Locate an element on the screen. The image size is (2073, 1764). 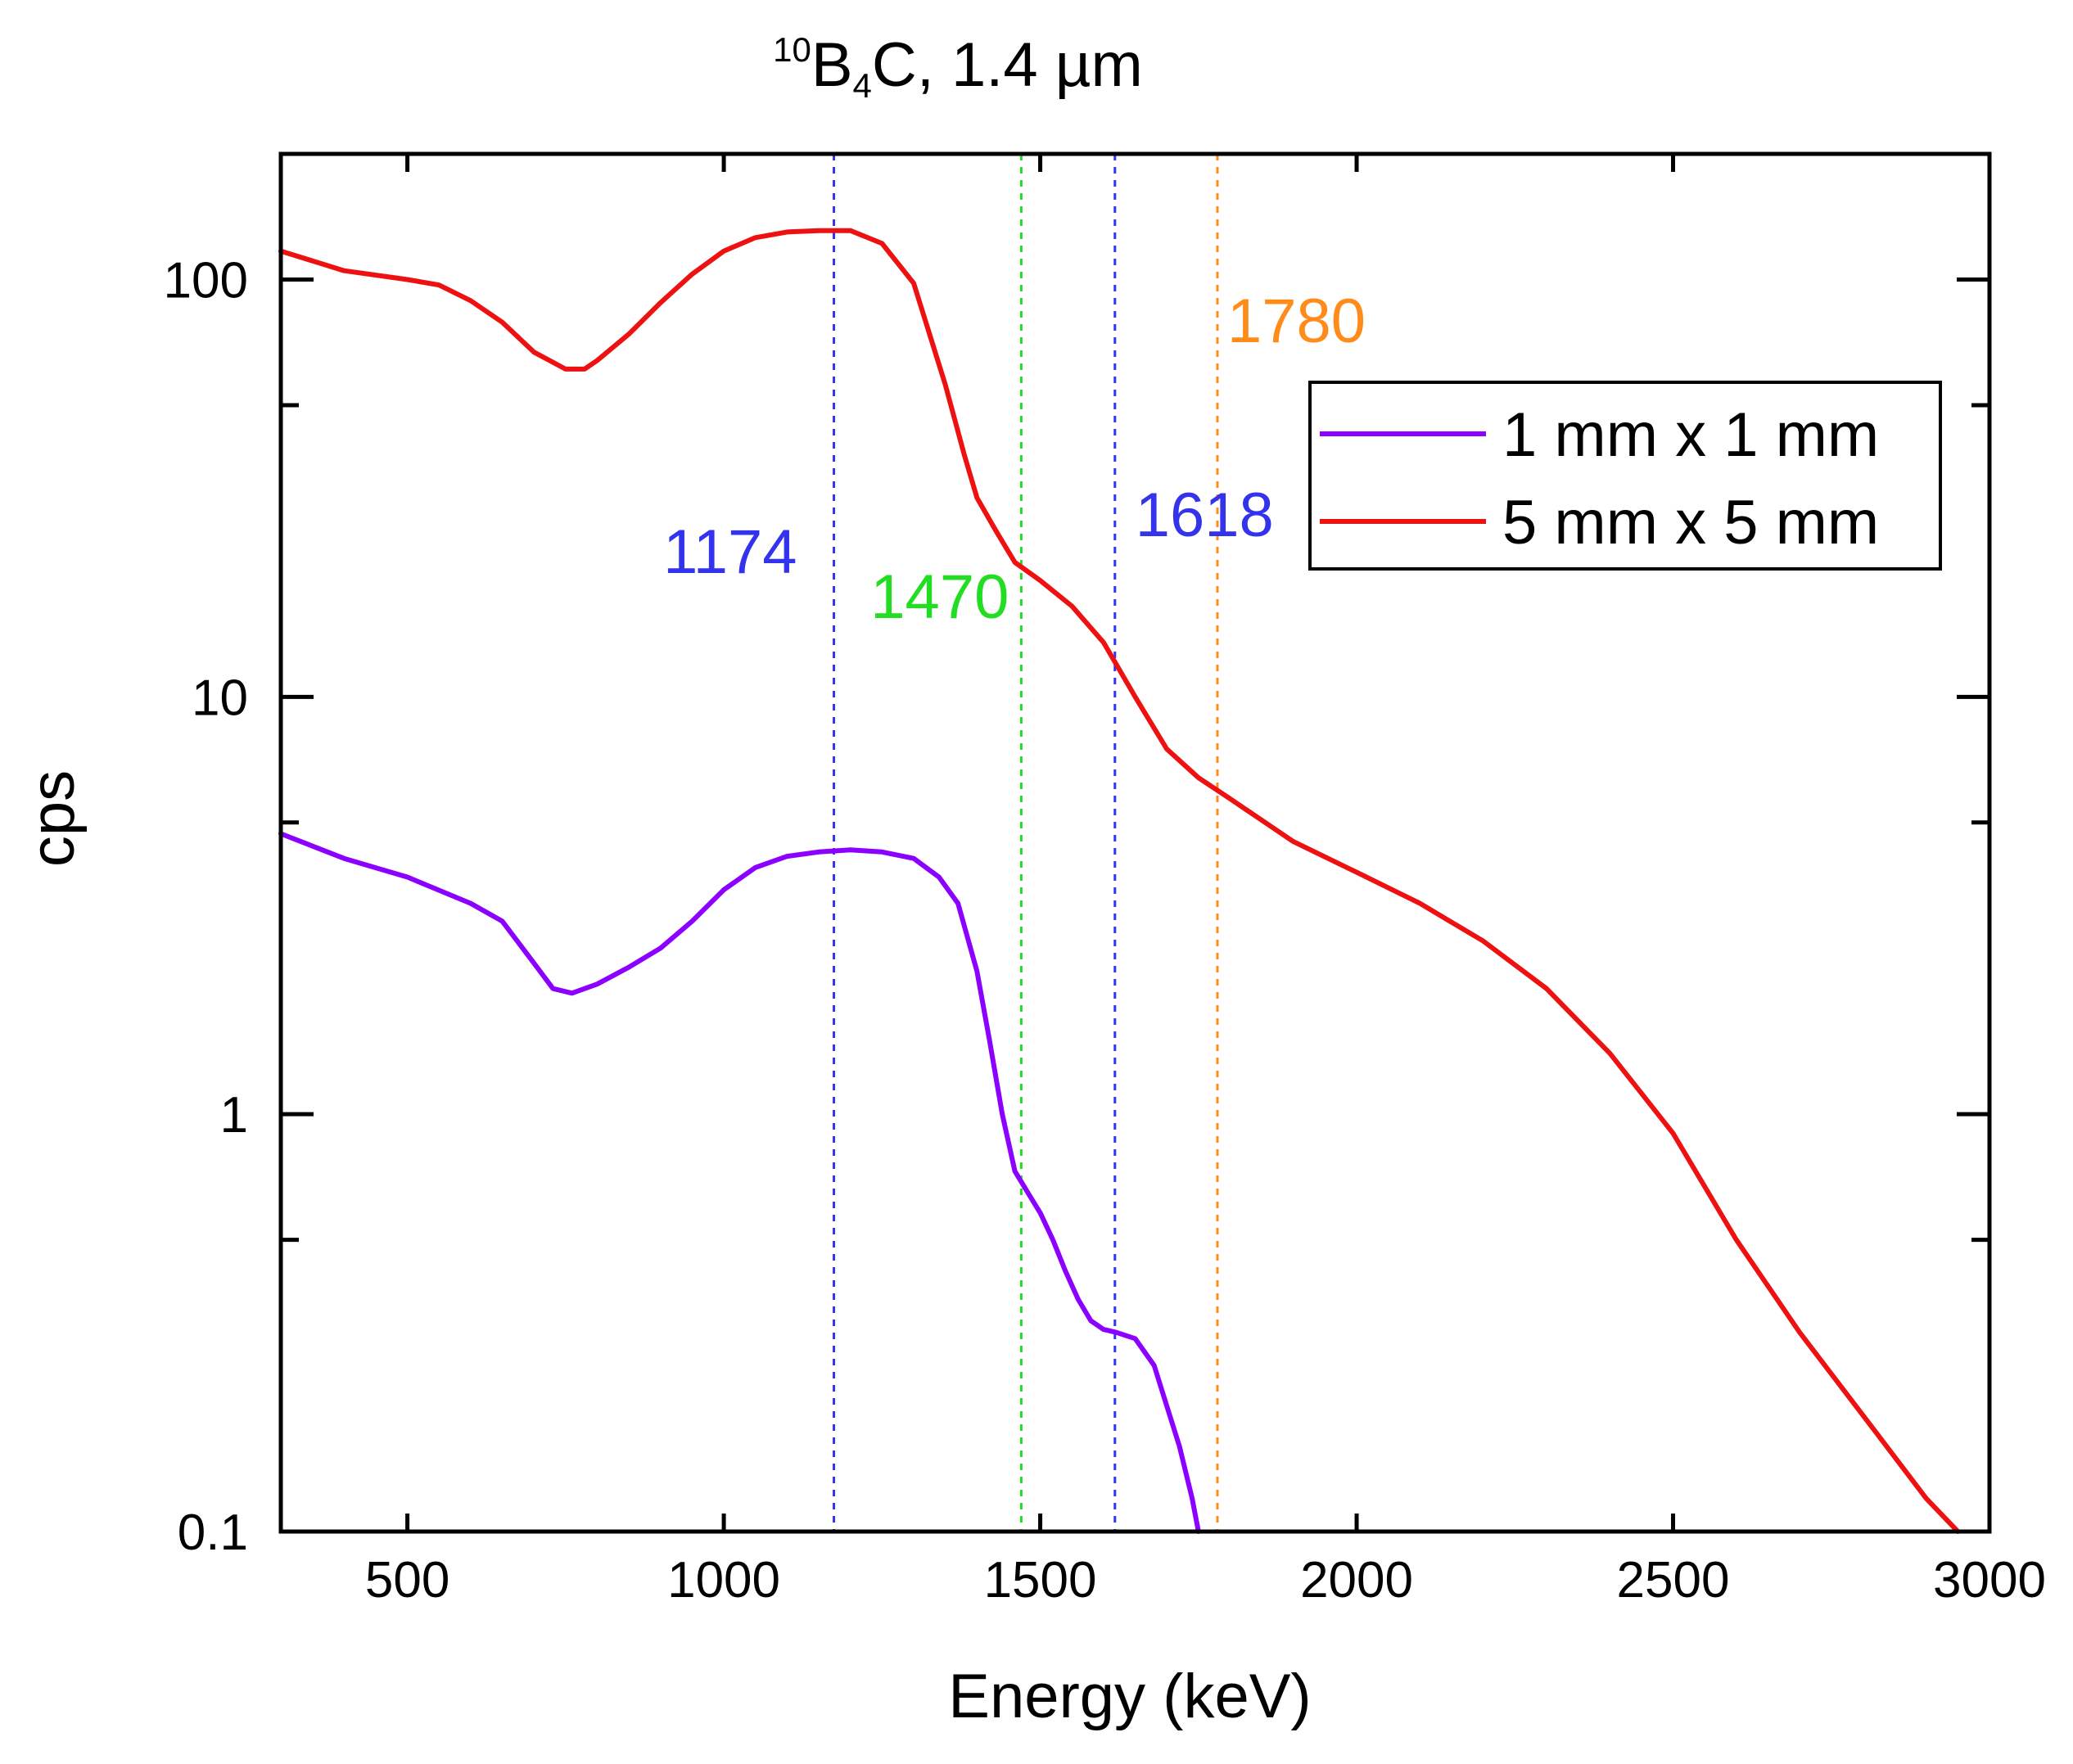
x-tick-label: 3000 is located at coordinates (1989, 1580).